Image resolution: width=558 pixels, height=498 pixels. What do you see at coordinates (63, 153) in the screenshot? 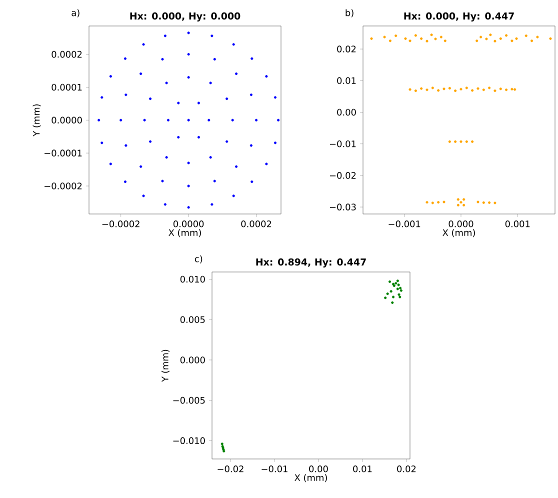
I see `y-tick-label: −0.0001` at bounding box center [63, 153].